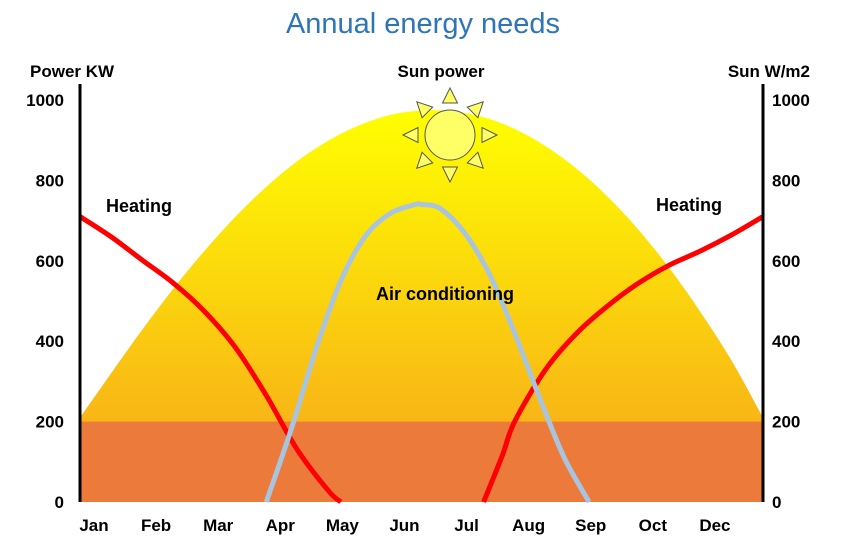 This screenshot has width=841, height=550. I want to click on right-axis-title: Sun W/m2, so click(769, 71).